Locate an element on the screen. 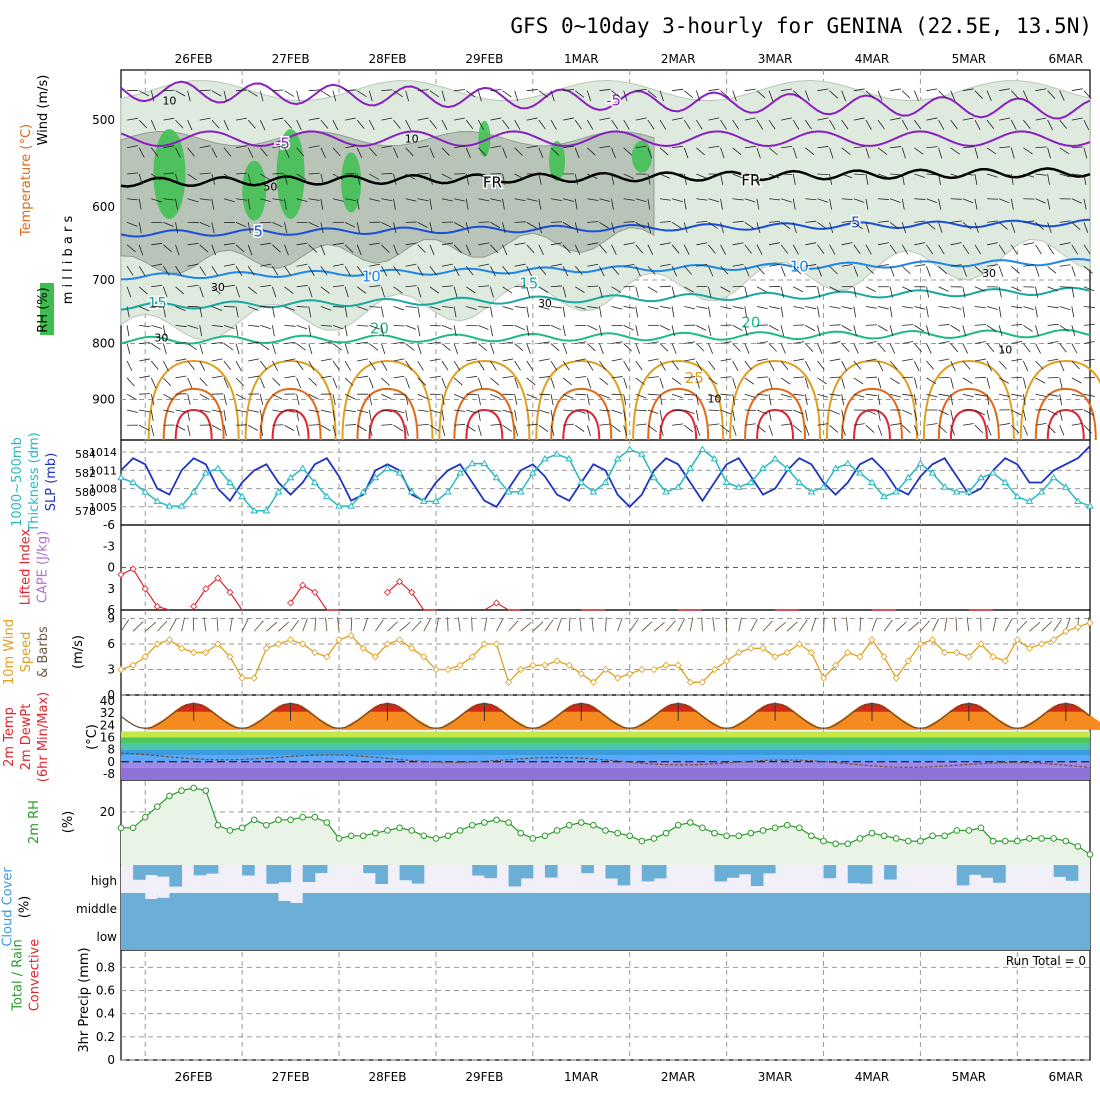 This screenshot has width=1100, height=1100. ylabel-temperature: Temperature (°C) is located at coordinates (26, 180).